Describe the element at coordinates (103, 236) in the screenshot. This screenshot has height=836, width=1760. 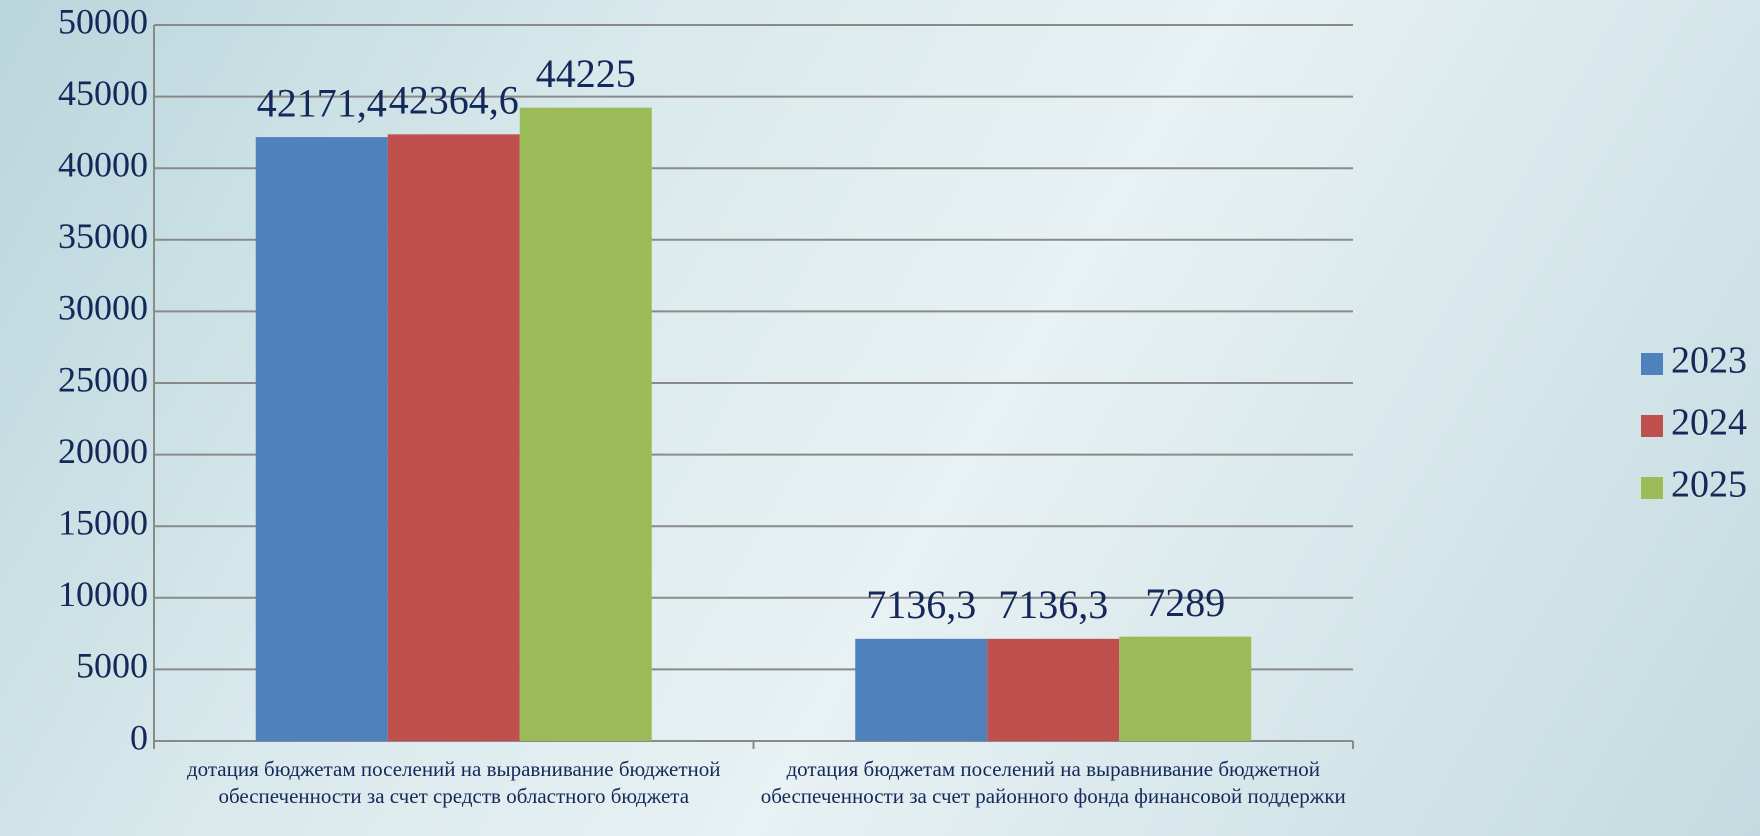
I see `y-tick-label: 35000` at that location.